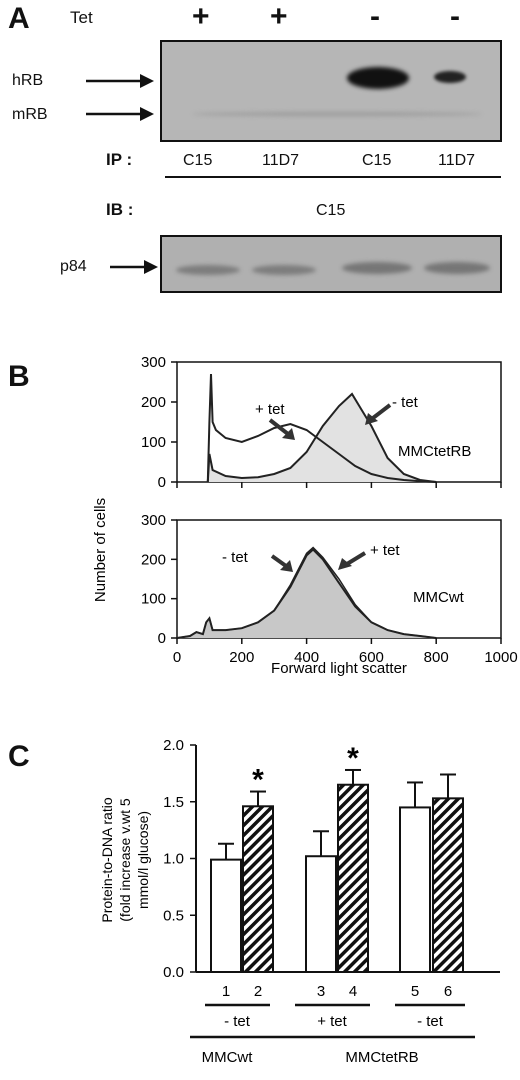  Describe the element at coordinates (430, 1021) in the screenshot. I see `group-label-3: - tet` at that location.